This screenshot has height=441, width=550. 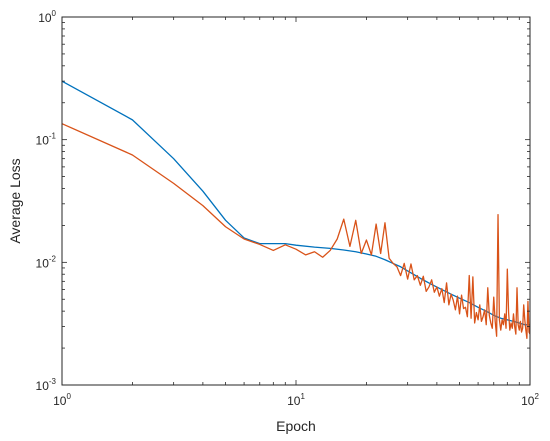 What do you see at coordinates (296, 400) in the screenshot?
I see `x-tick-label: 10¹` at bounding box center [296, 400].